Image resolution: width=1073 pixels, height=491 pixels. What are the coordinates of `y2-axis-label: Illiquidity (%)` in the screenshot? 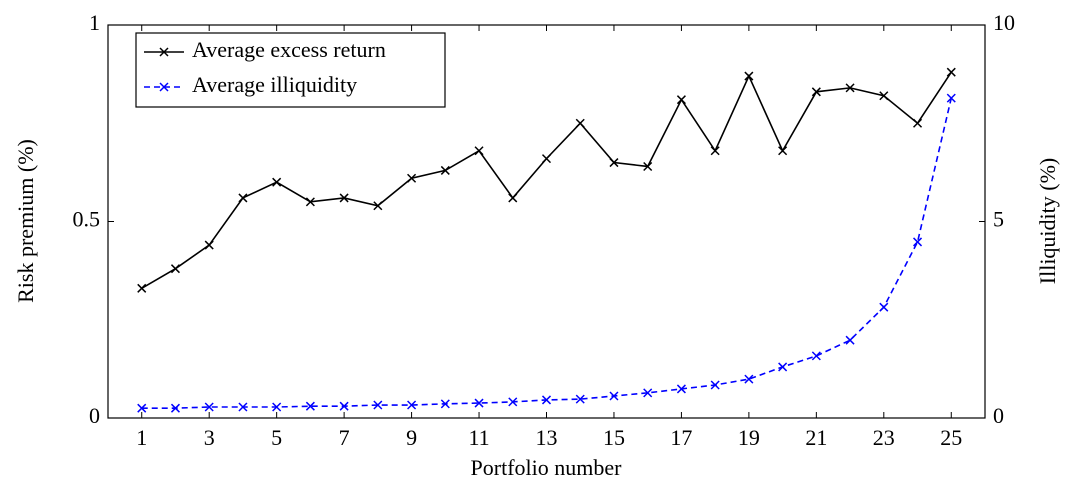 It's located at (1047, 221).